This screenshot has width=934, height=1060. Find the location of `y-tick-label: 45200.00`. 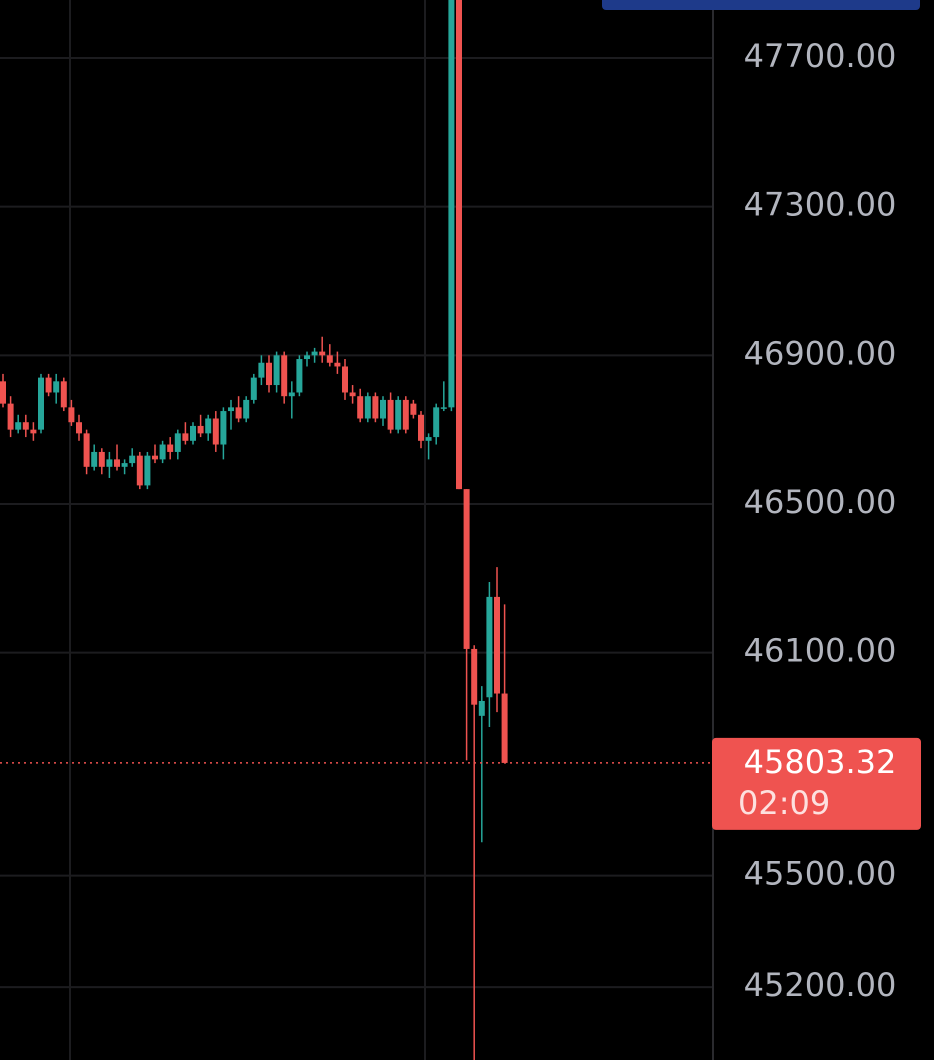

y-tick-label: 45200.00 is located at coordinates (820, 985).